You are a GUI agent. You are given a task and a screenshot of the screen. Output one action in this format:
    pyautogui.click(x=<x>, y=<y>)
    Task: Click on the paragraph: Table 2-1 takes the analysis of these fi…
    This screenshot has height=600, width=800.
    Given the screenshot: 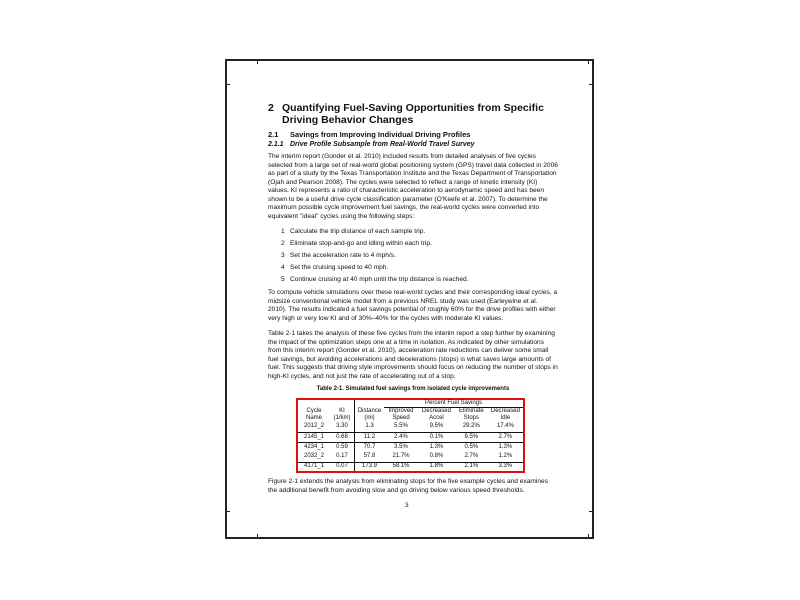 What is the action you would take?
    pyautogui.click(x=413, y=355)
    